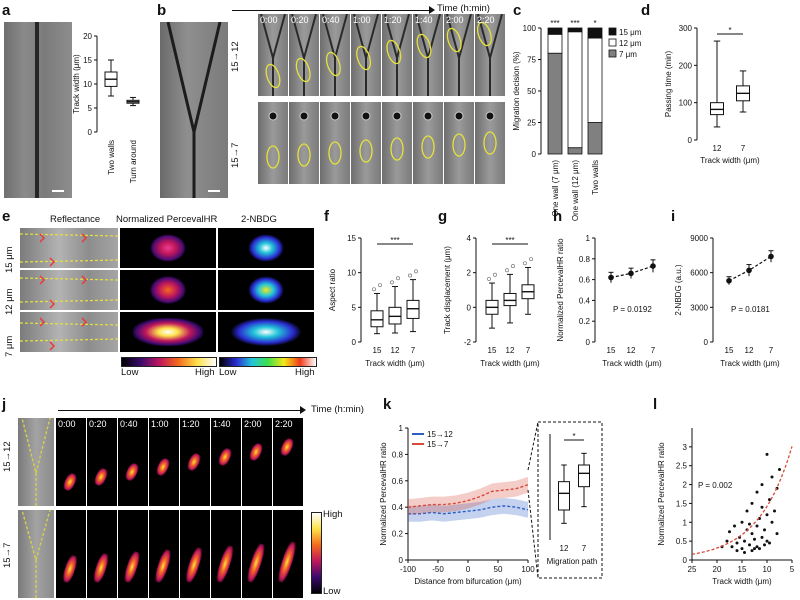 The image size is (800, 600). What do you see at coordinates (469, 273) in the screenshot?
I see `y-tick-label: 2` at bounding box center [469, 273].